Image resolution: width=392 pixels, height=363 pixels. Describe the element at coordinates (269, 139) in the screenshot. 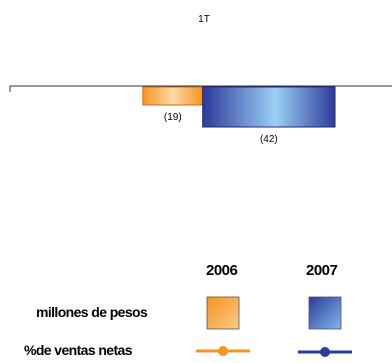

I see `bar-label-2007: (42)` at that location.